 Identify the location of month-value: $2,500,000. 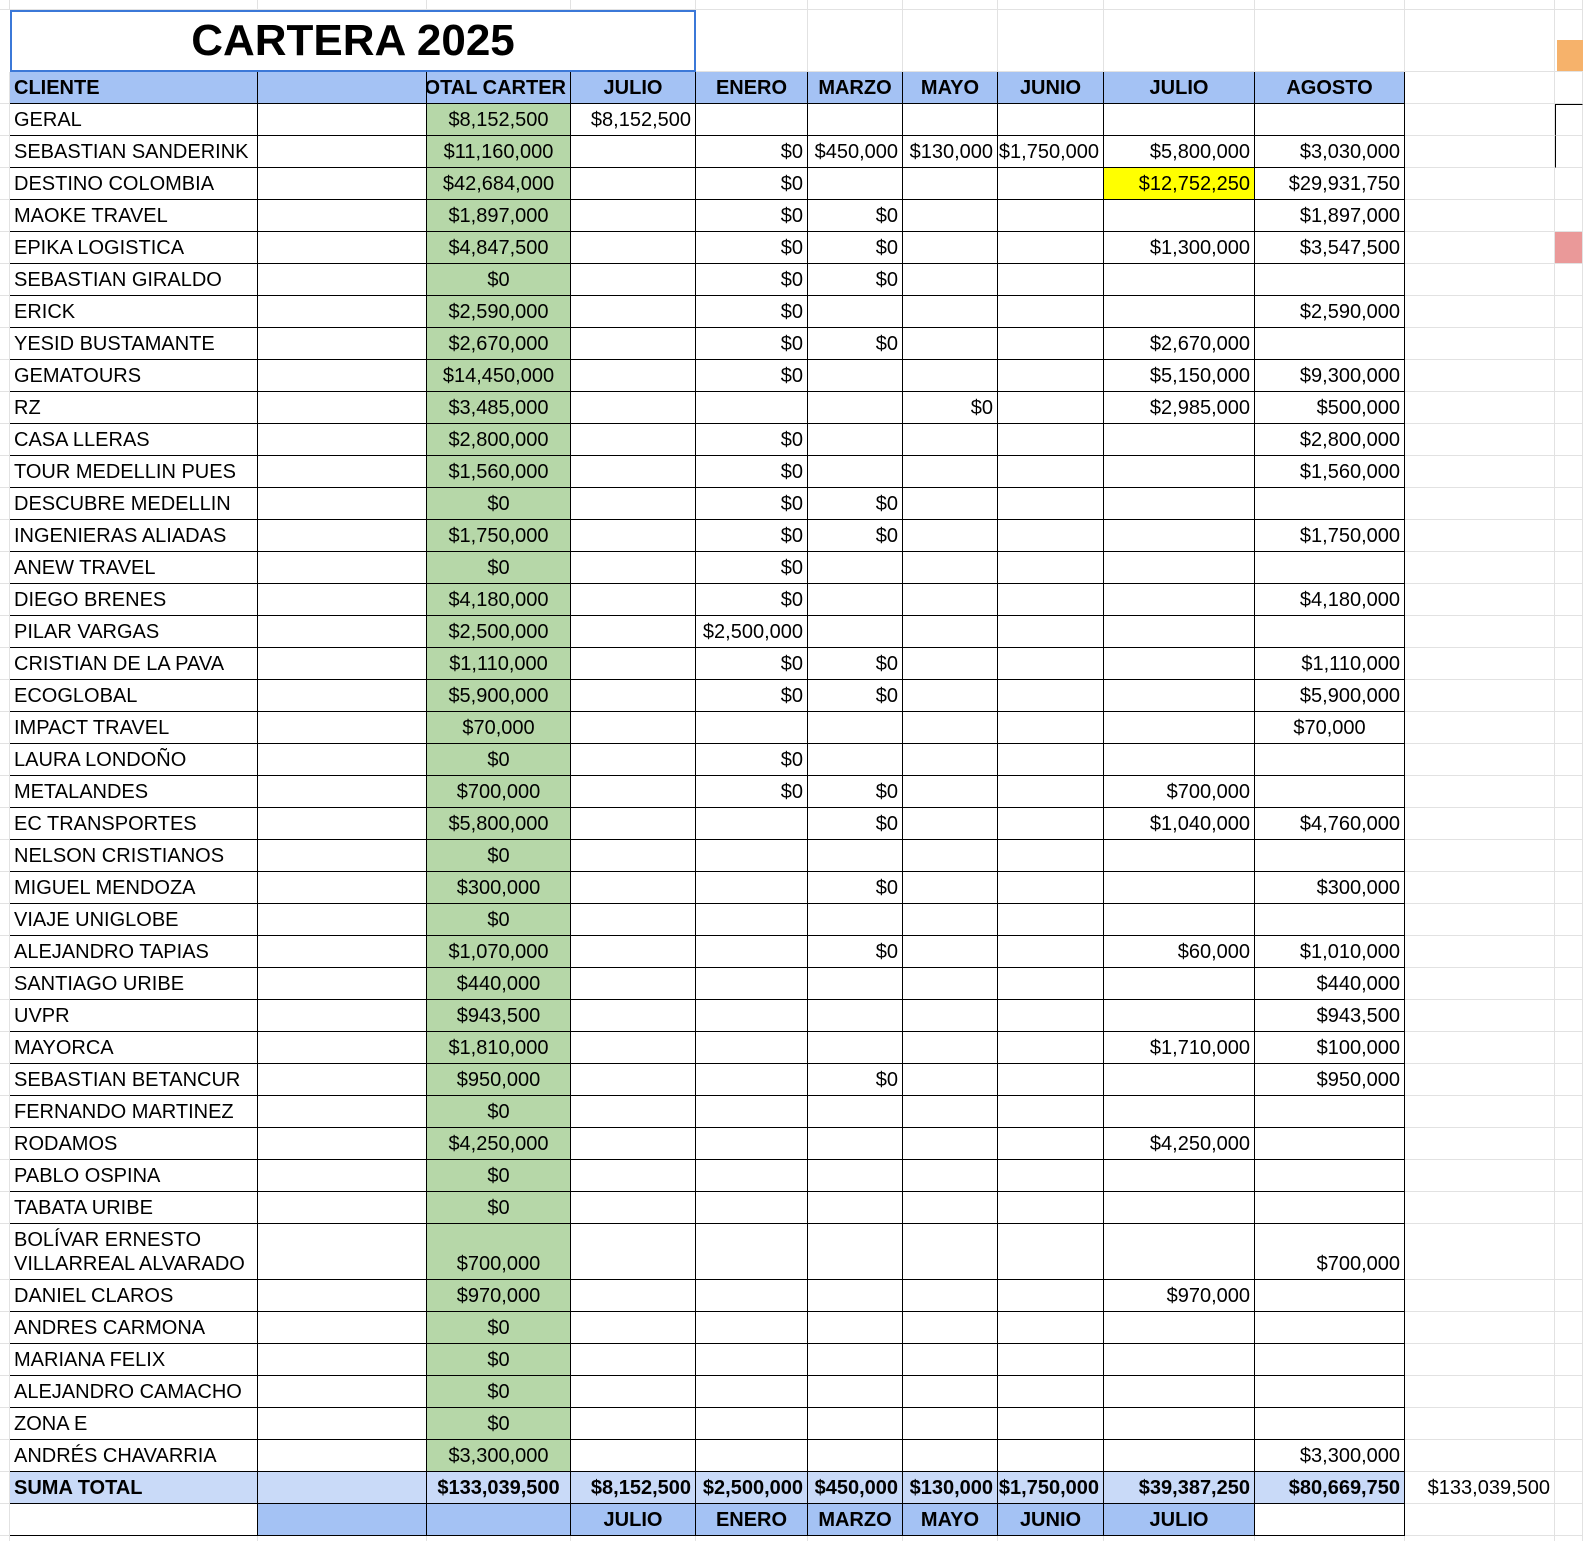
(752, 632).